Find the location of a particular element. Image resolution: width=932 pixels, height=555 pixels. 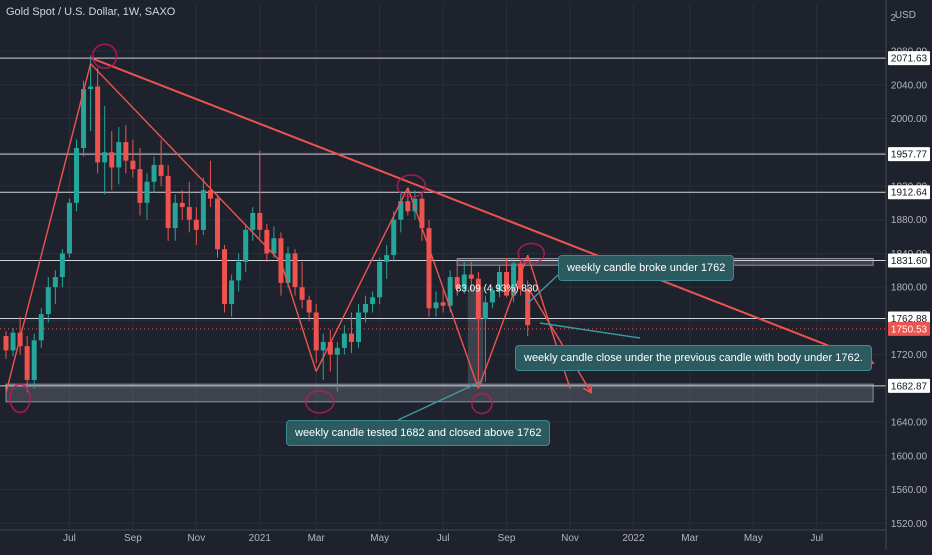

price-scale-zoom: 2 is located at coordinates (893, 18).